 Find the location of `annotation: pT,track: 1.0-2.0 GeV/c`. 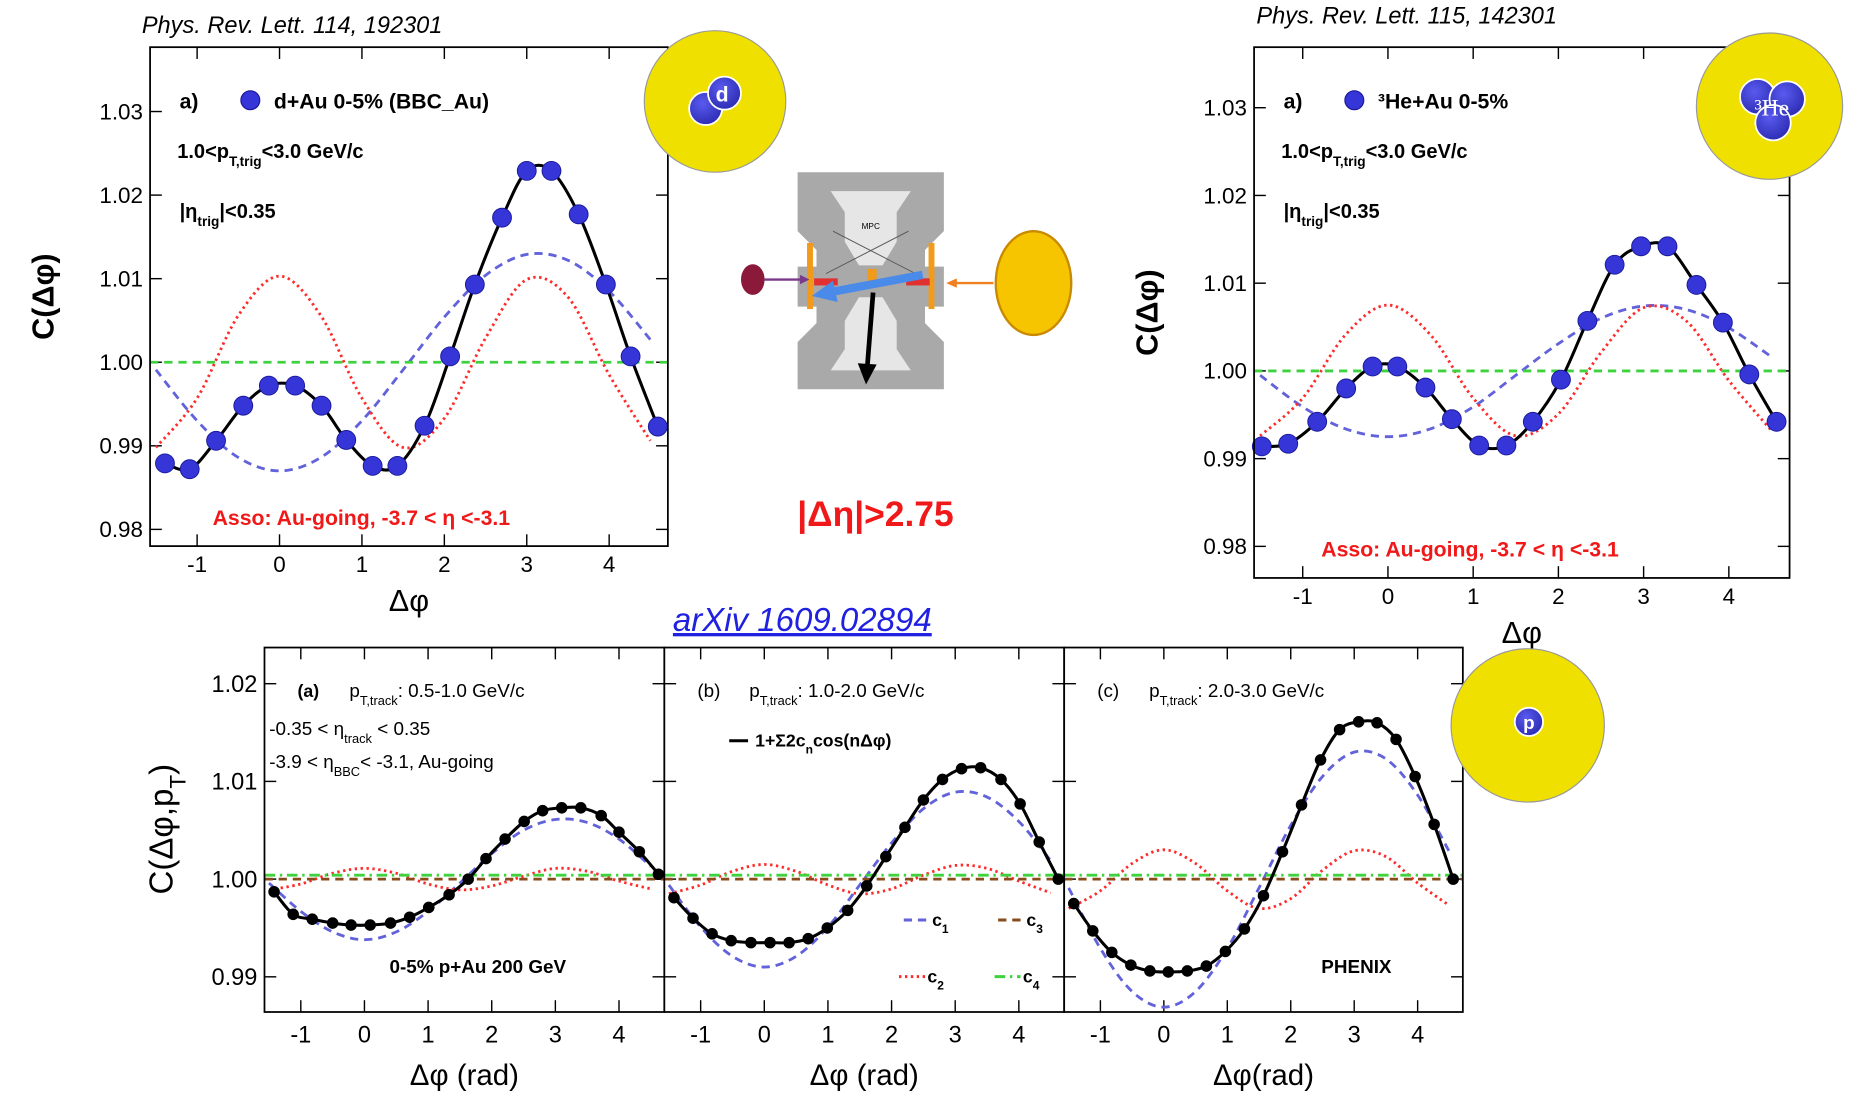

annotation: pT,track: 1.0-2.0 GeV/c is located at coordinates (836, 694).